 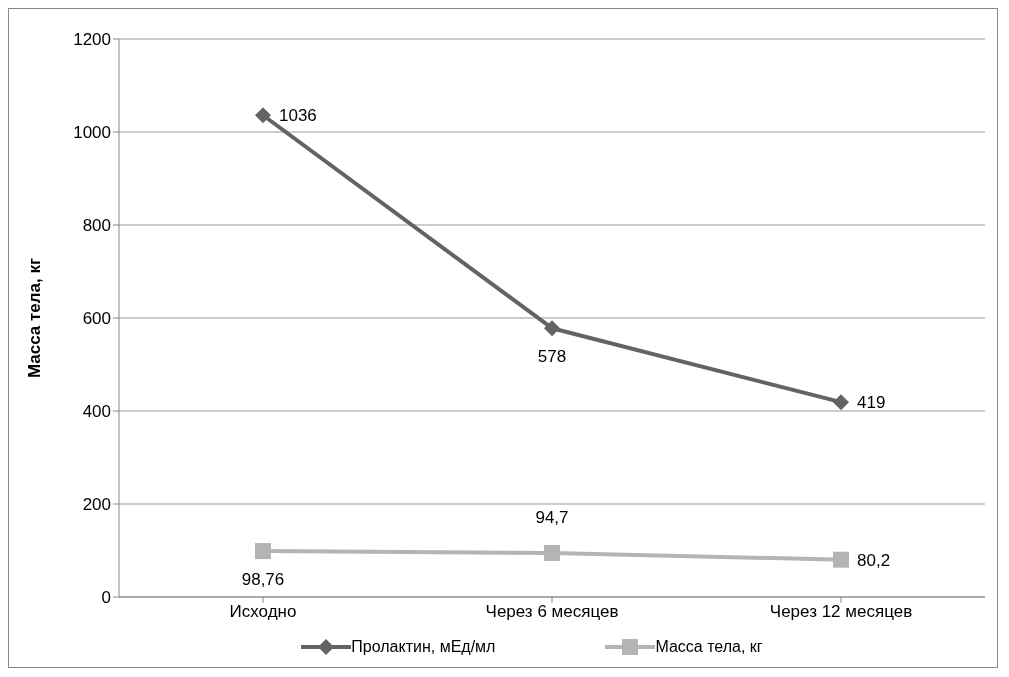 I want to click on data-label: 80,2, so click(x=874, y=560).